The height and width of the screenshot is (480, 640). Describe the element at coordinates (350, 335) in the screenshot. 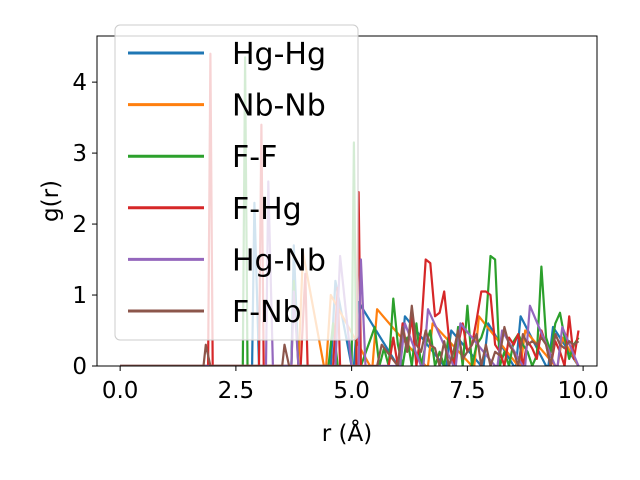

I see `series-line-f-nb` at that location.